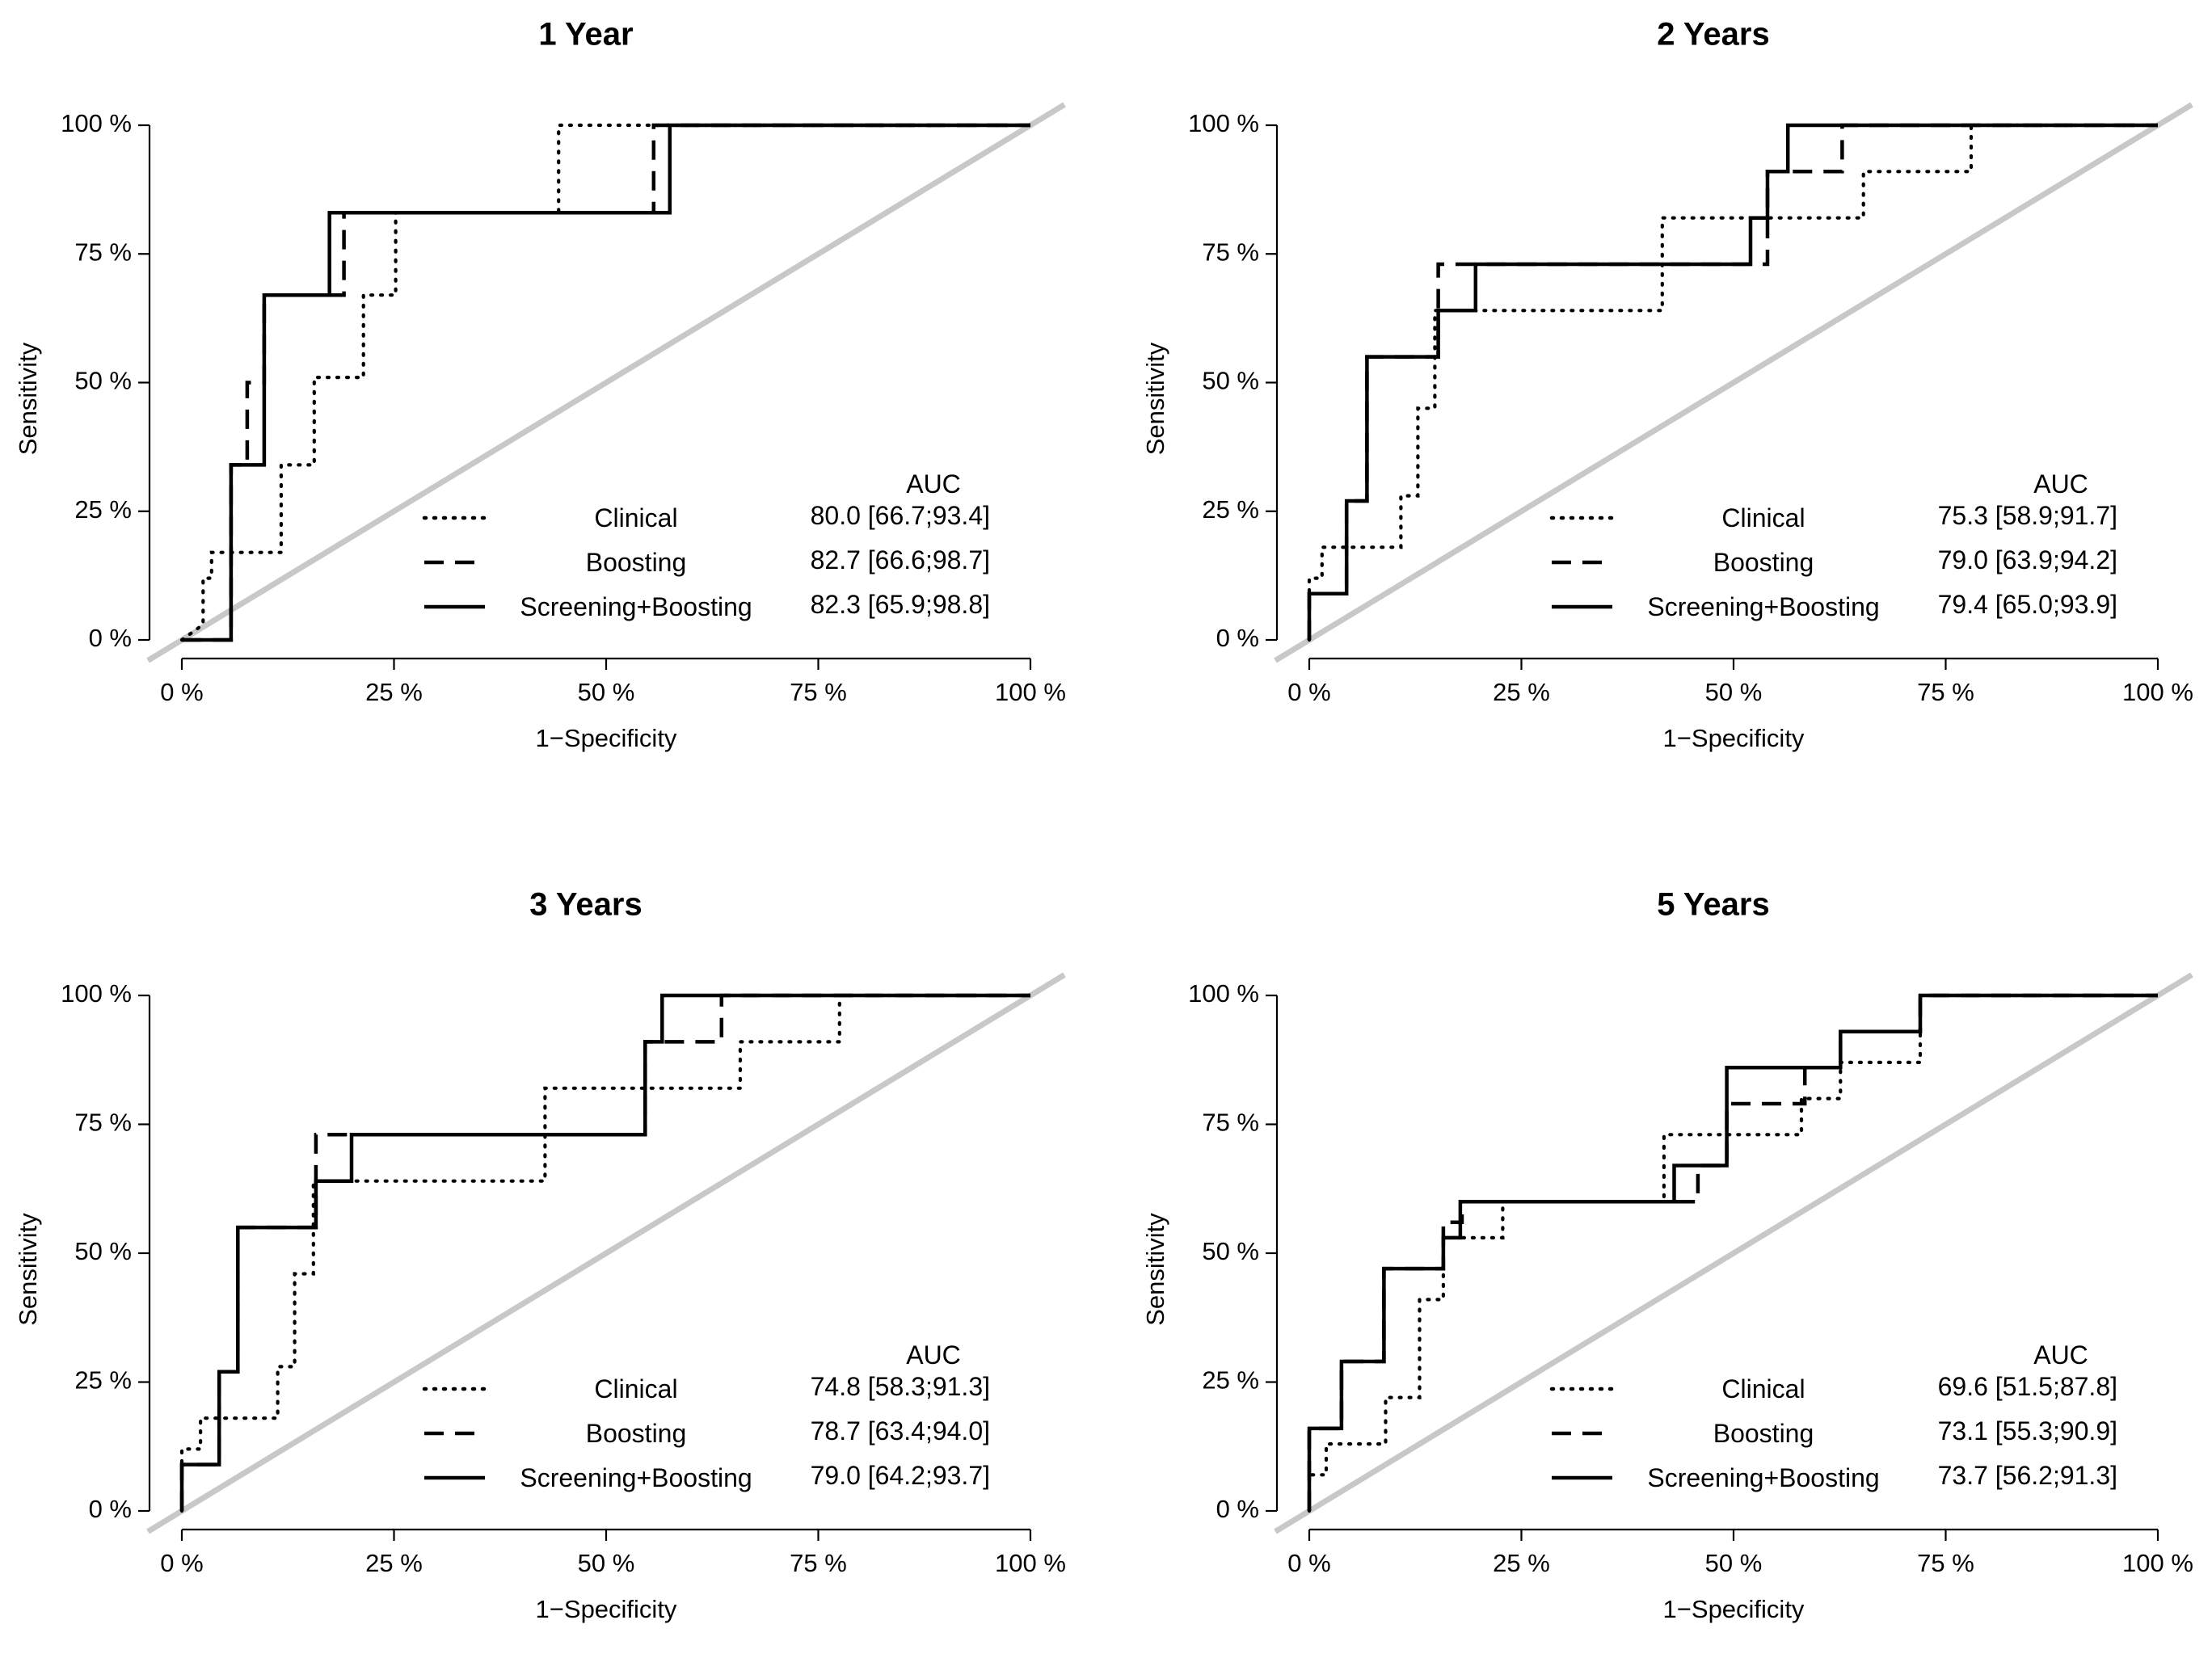 The image size is (2212, 1679). I want to click on chart-title: 2 Years, so click(1713, 35).